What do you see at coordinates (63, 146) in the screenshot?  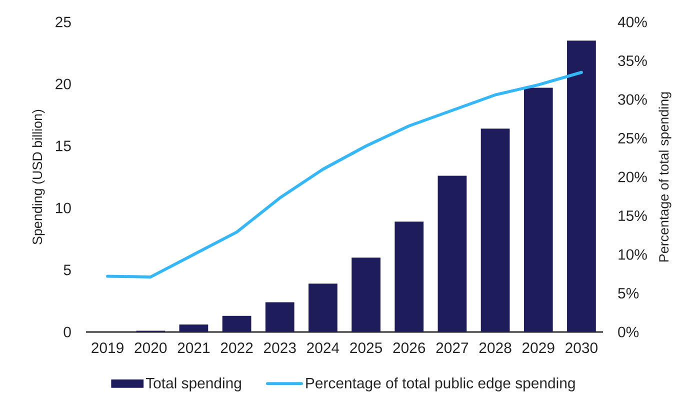 I see `y-tick-label: 15` at bounding box center [63, 146].